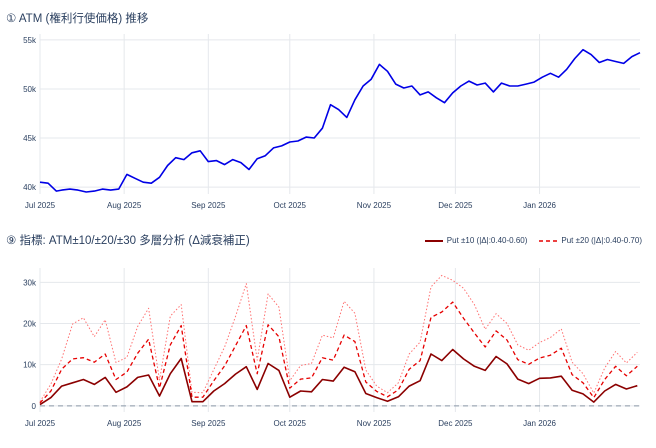  I want to click on chart-2-y-tick-label: 10k, so click(30, 365).